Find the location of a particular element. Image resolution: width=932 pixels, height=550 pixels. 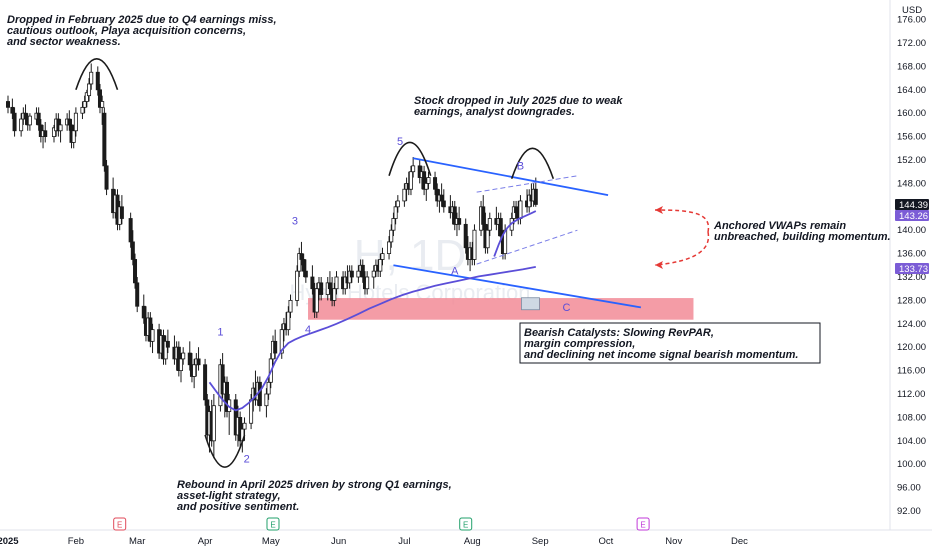

note-april-rebound-line: asset-light strategy, is located at coordinates (229, 496).